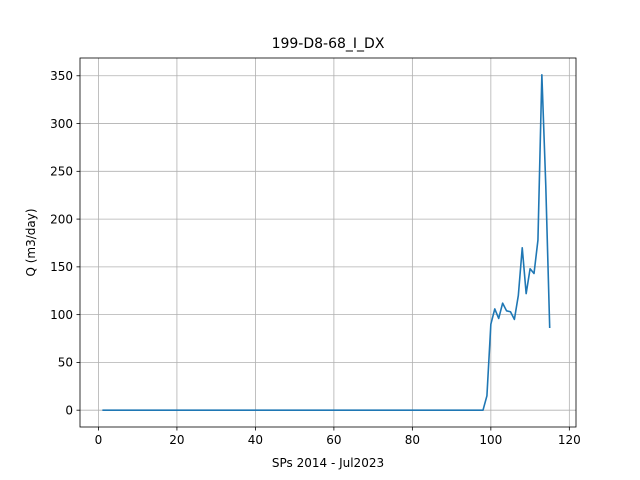  What do you see at coordinates (61, 315) in the screenshot?
I see `y-tick-label: 100` at bounding box center [61, 315].